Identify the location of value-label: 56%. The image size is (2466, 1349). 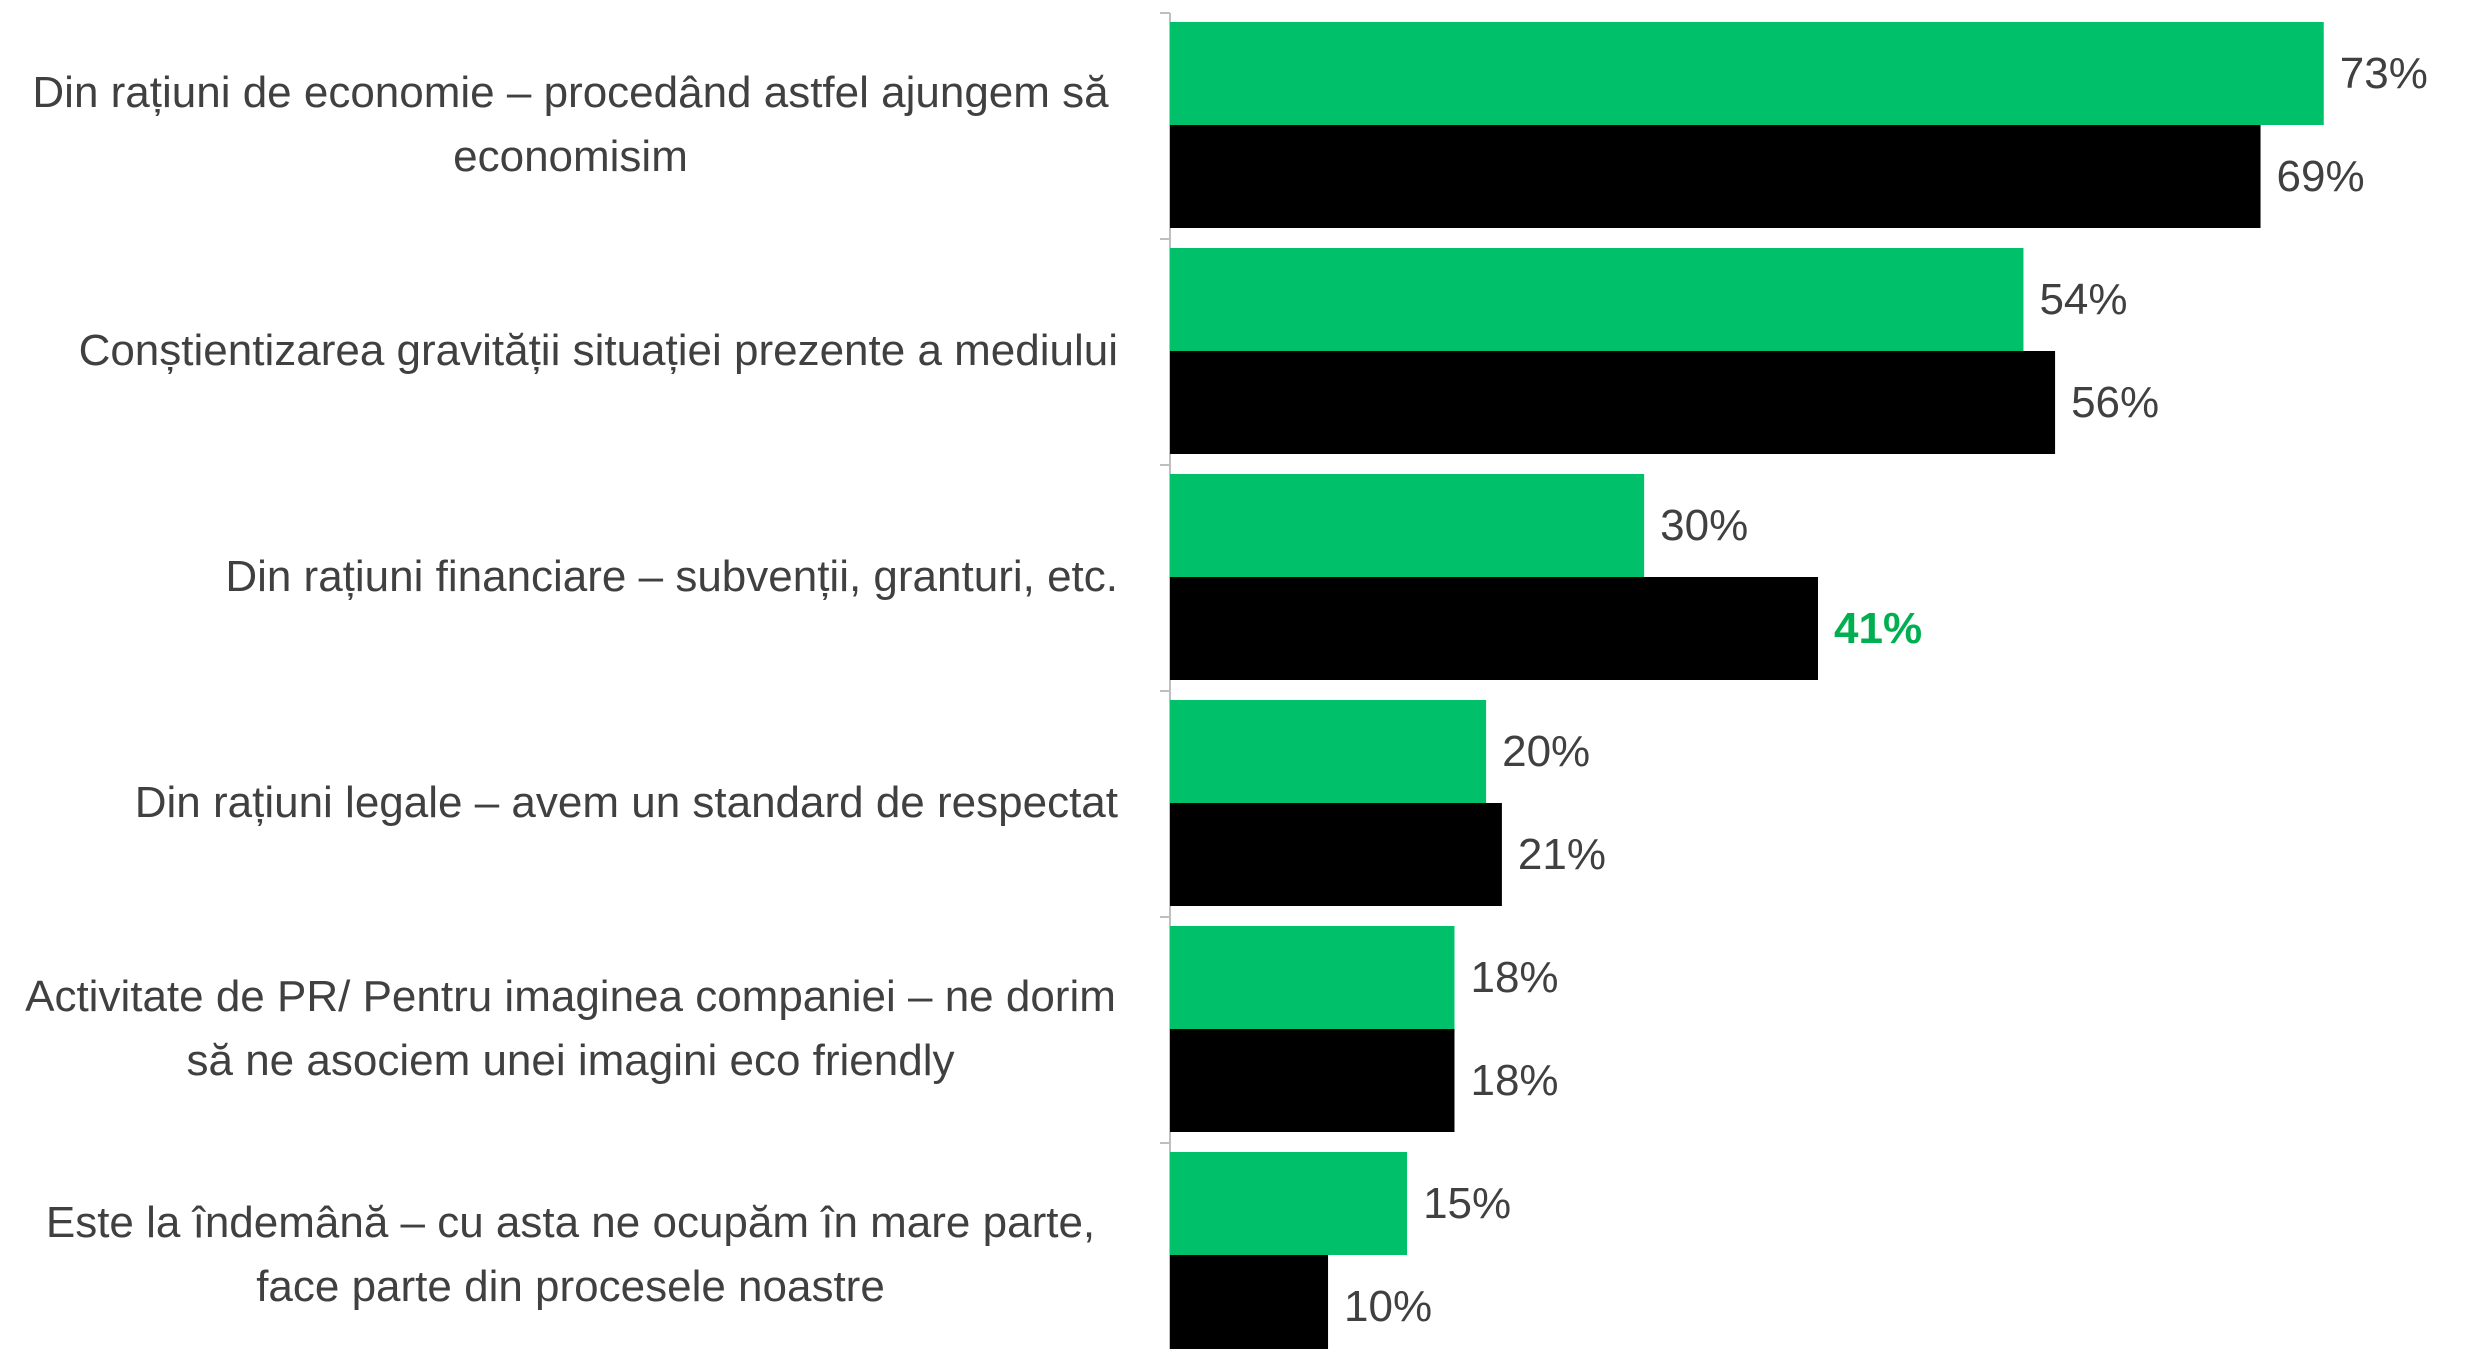
(2115, 402).